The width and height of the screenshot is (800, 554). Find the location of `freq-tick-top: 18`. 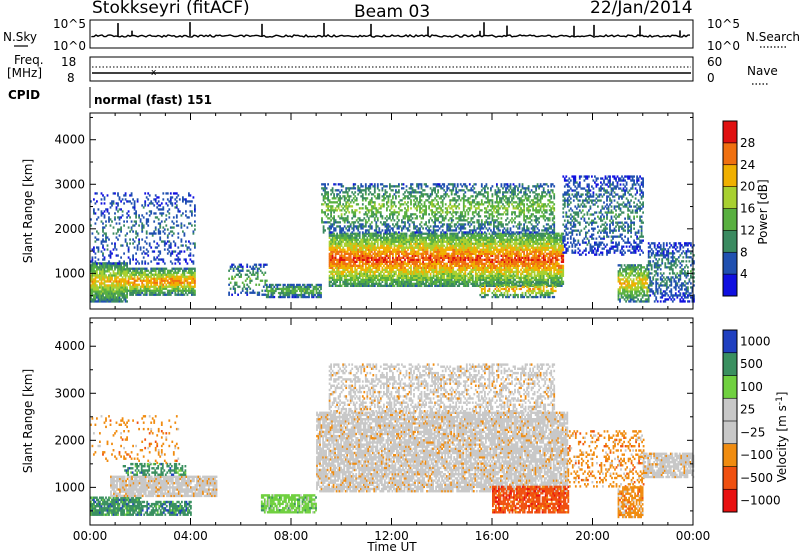

freq-tick-top: 18 is located at coordinates (68, 62).